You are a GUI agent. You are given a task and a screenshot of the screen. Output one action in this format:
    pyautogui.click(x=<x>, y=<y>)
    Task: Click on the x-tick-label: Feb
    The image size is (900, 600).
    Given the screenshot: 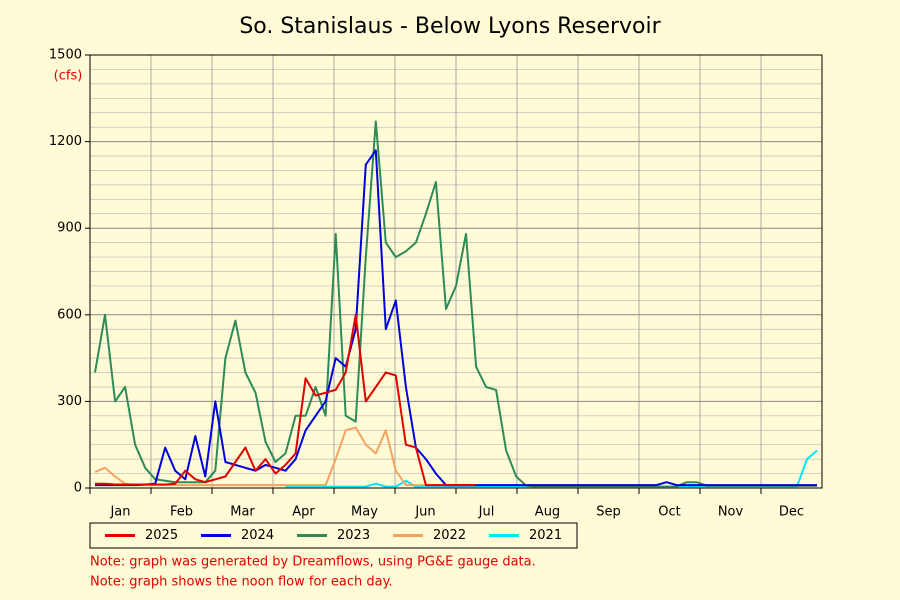 What is the action you would take?
    pyautogui.click(x=181, y=512)
    